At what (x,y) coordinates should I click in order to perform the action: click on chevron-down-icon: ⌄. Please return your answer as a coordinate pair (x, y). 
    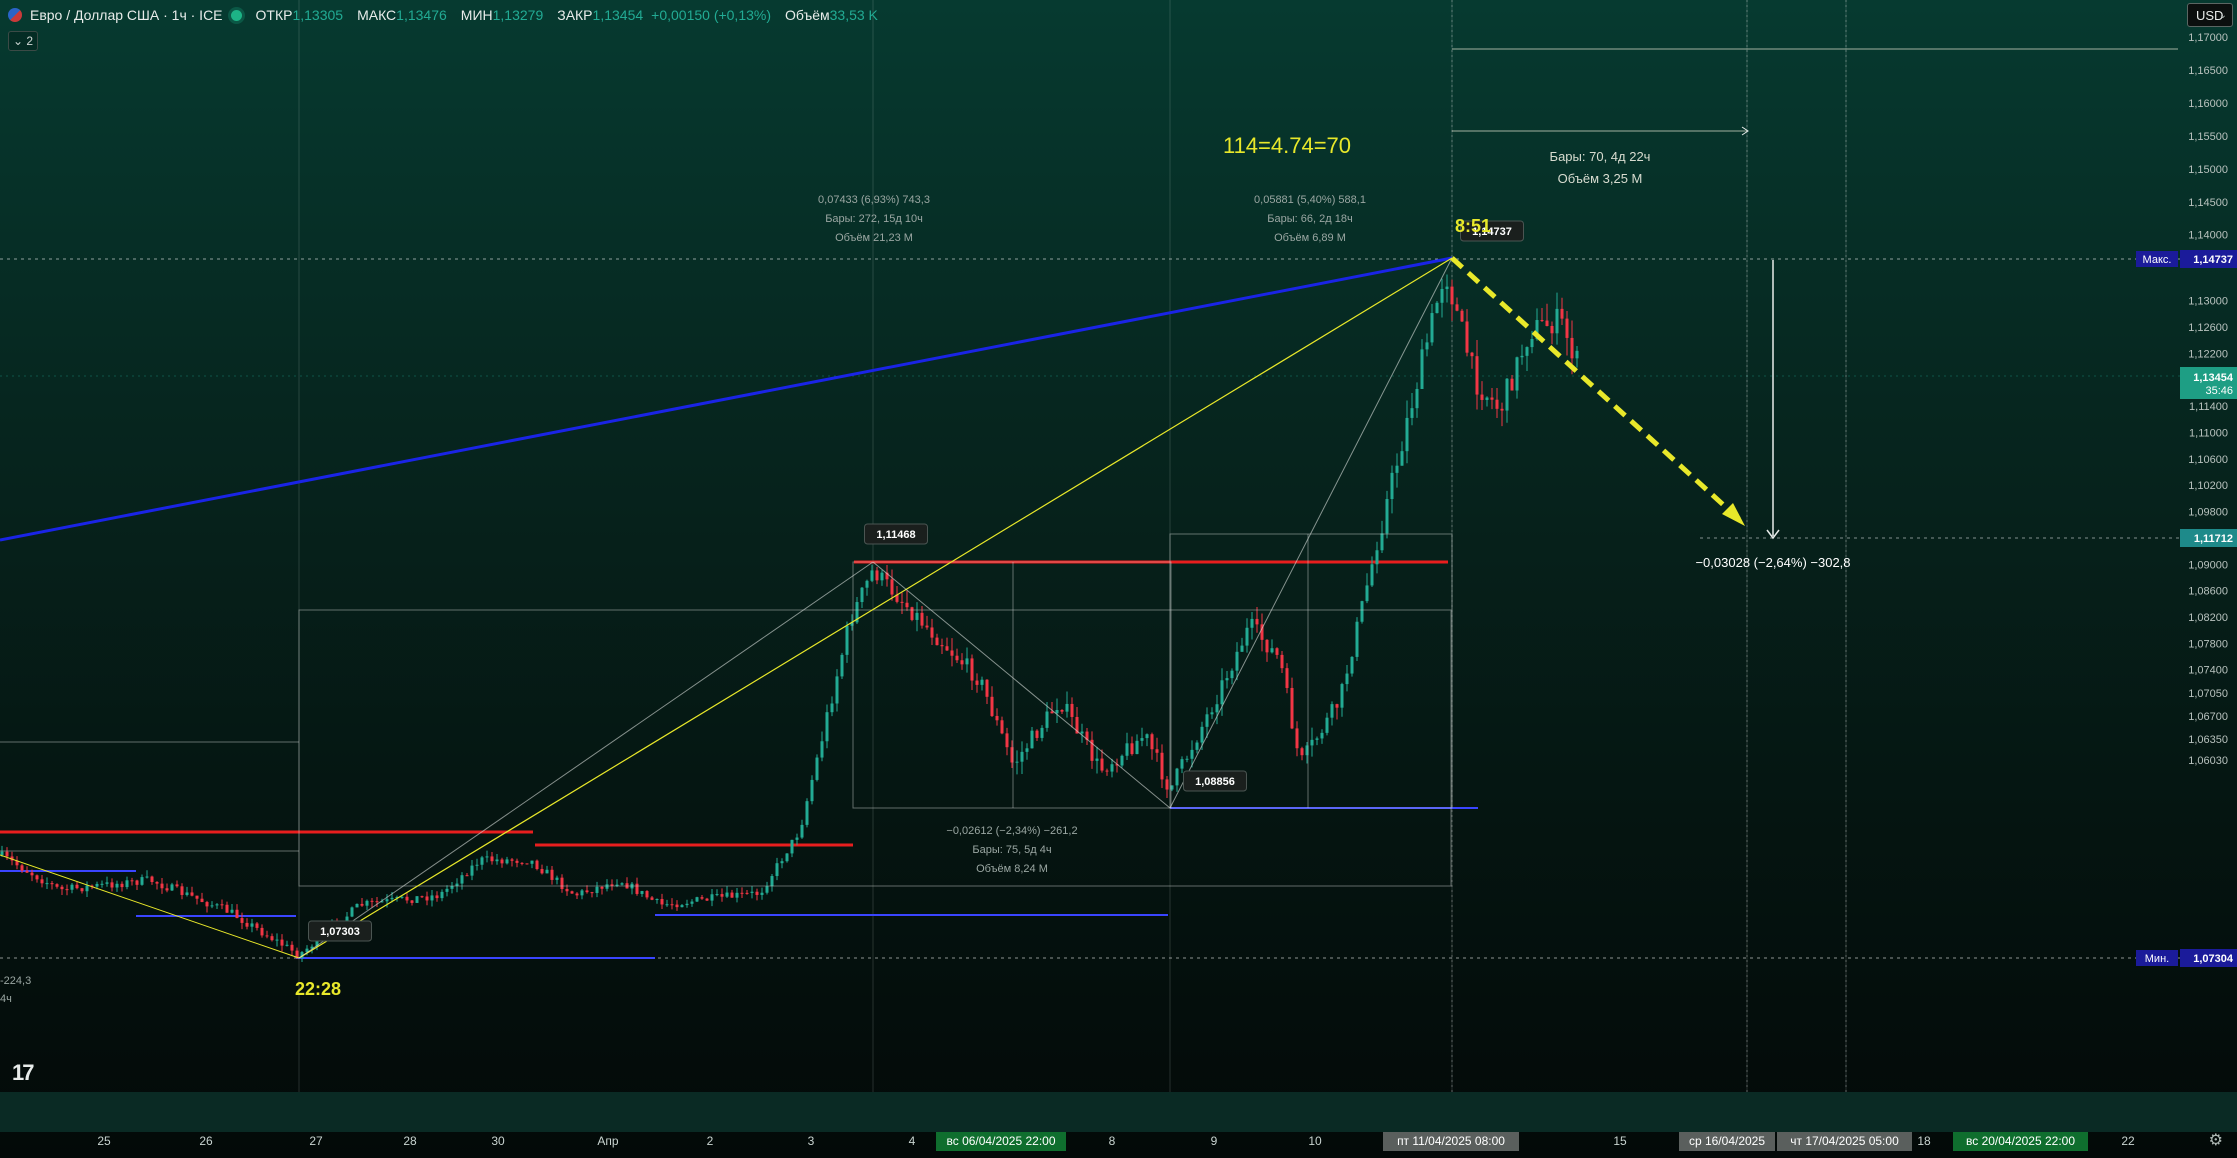
    Looking at the image, I should click on (2222, 15).